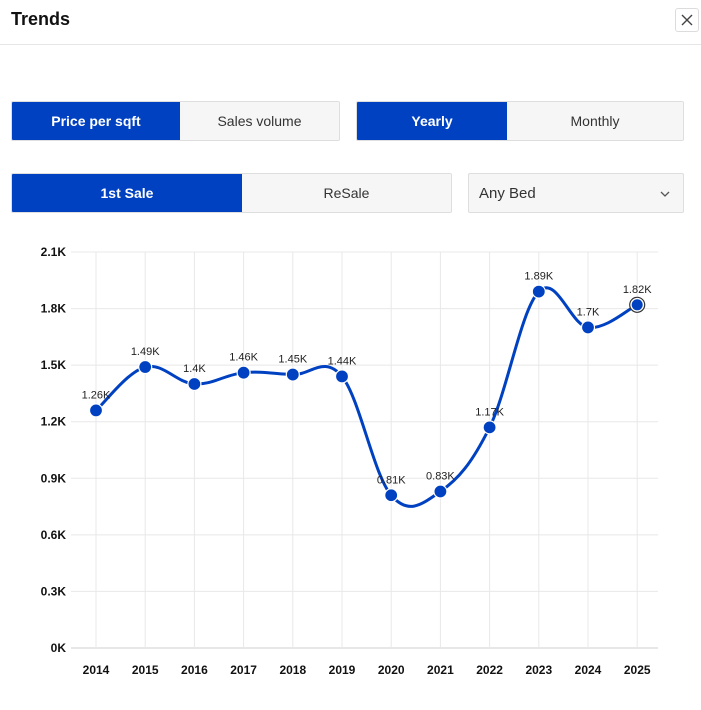  I want to click on y-tick-label: 1.5K, so click(54, 365).